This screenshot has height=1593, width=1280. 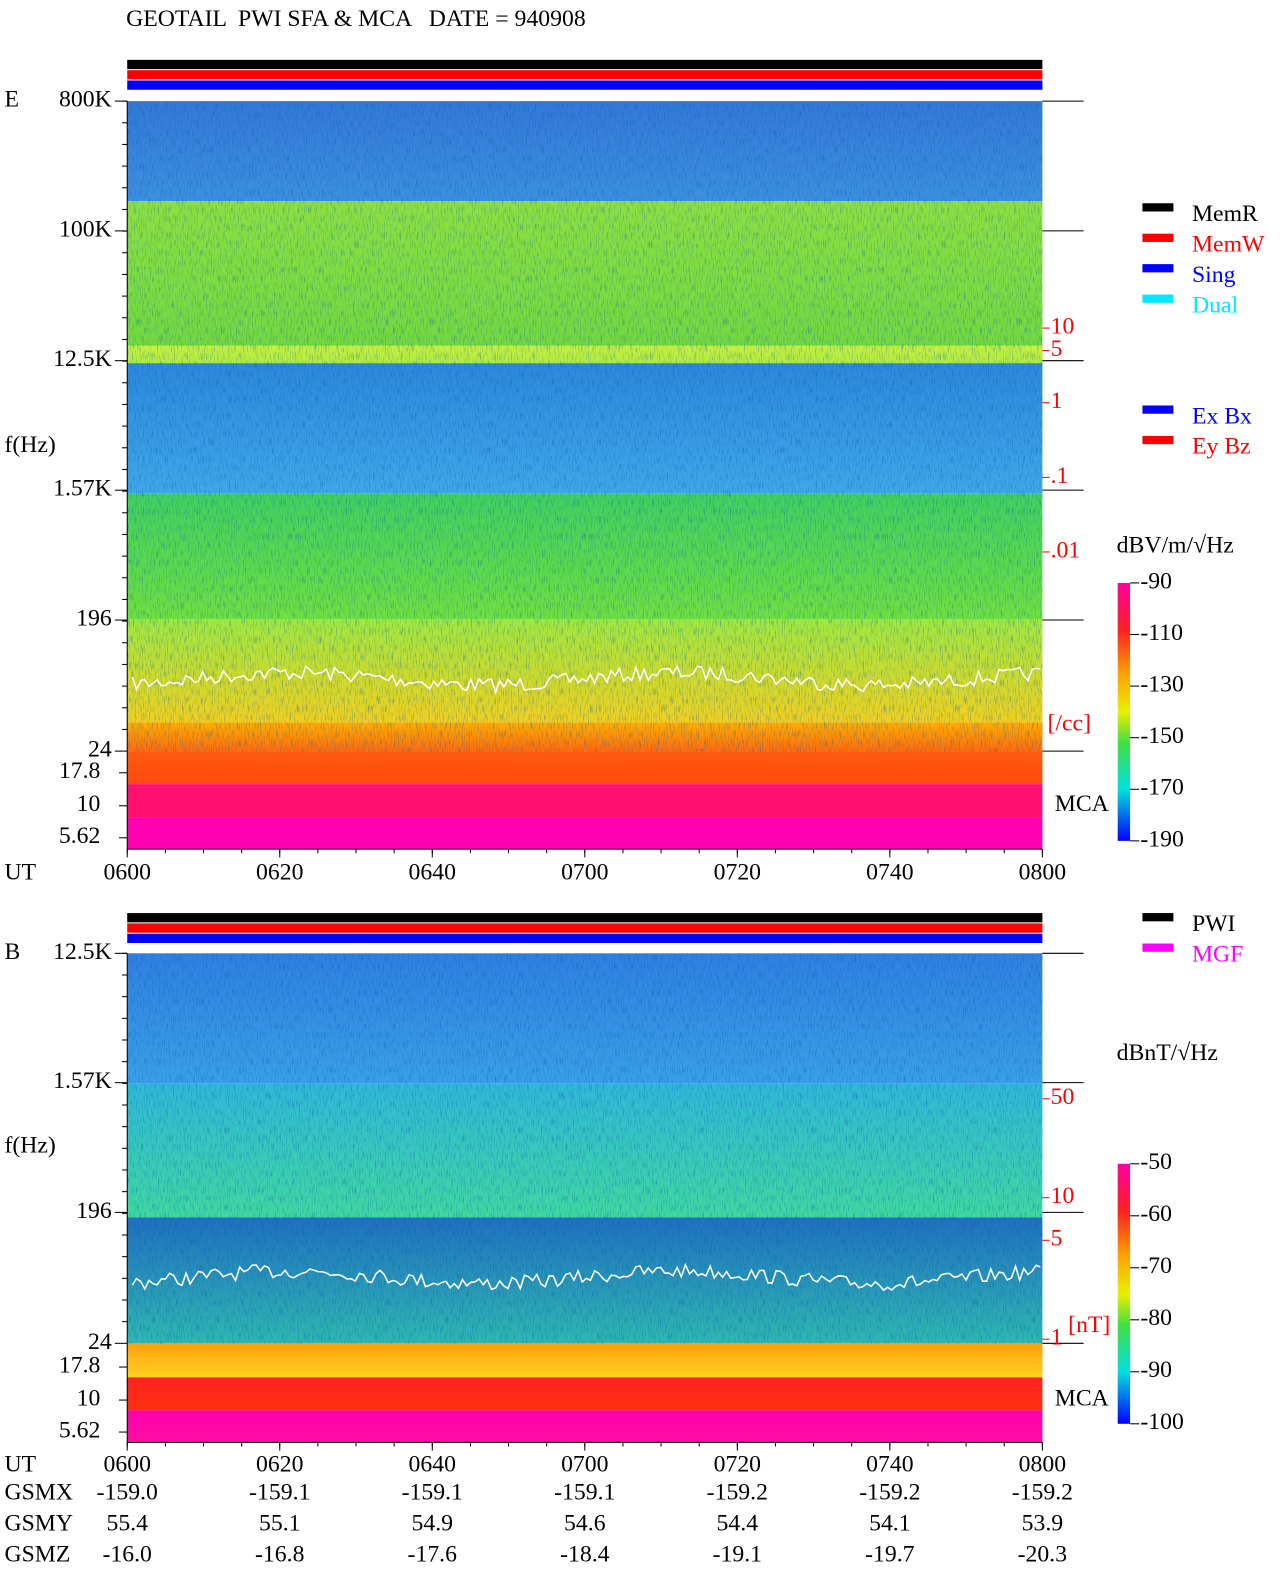 What do you see at coordinates (433, 1554) in the screenshot?
I see `orbit-value: -17.6` at bounding box center [433, 1554].